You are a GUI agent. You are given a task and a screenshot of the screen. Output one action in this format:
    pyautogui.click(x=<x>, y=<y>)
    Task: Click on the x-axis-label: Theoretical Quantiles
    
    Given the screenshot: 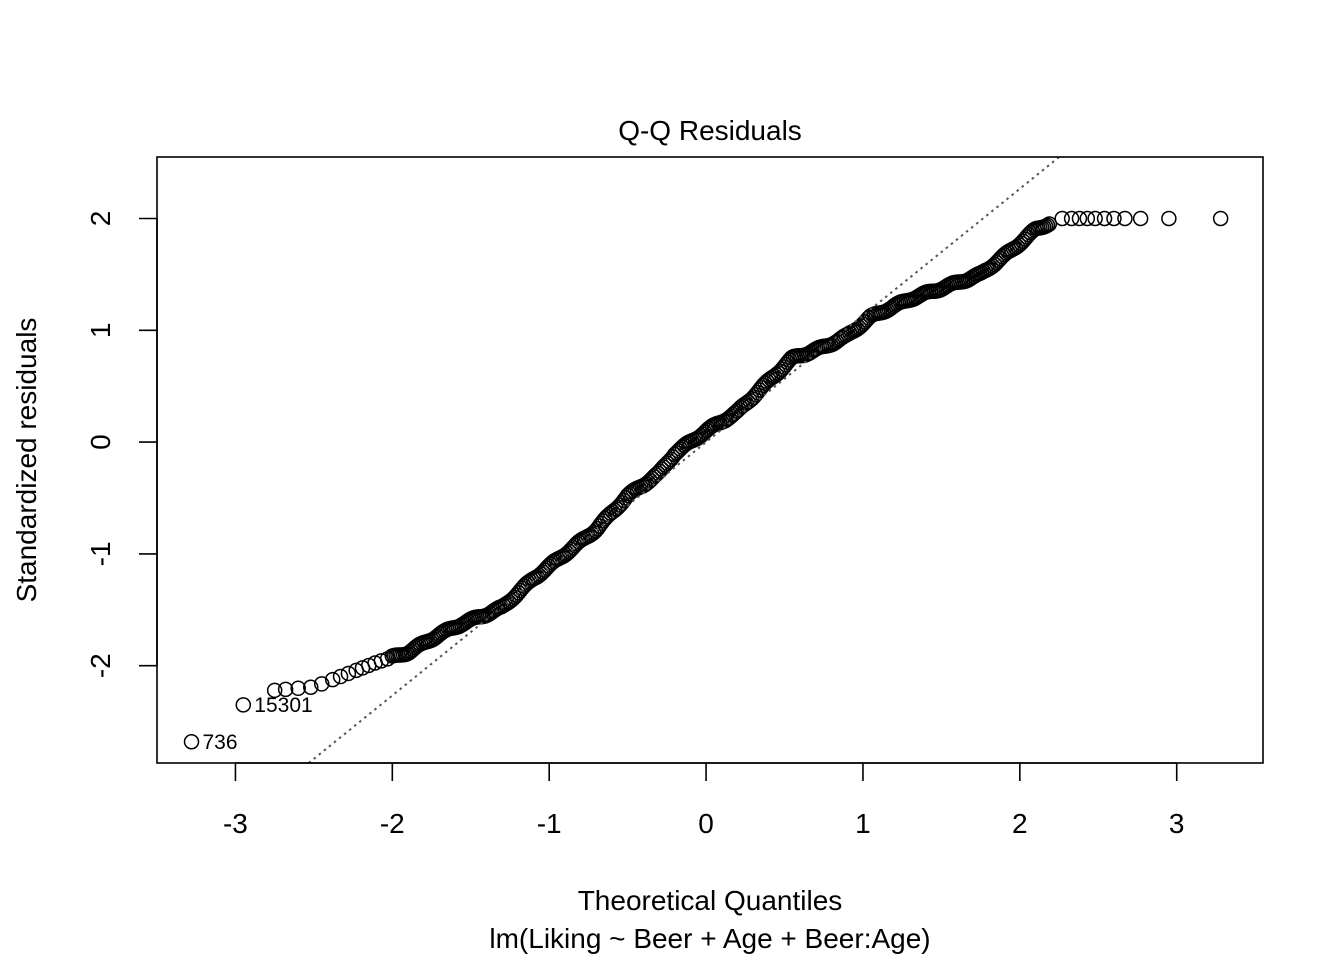 What is the action you would take?
    pyautogui.click(x=710, y=900)
    